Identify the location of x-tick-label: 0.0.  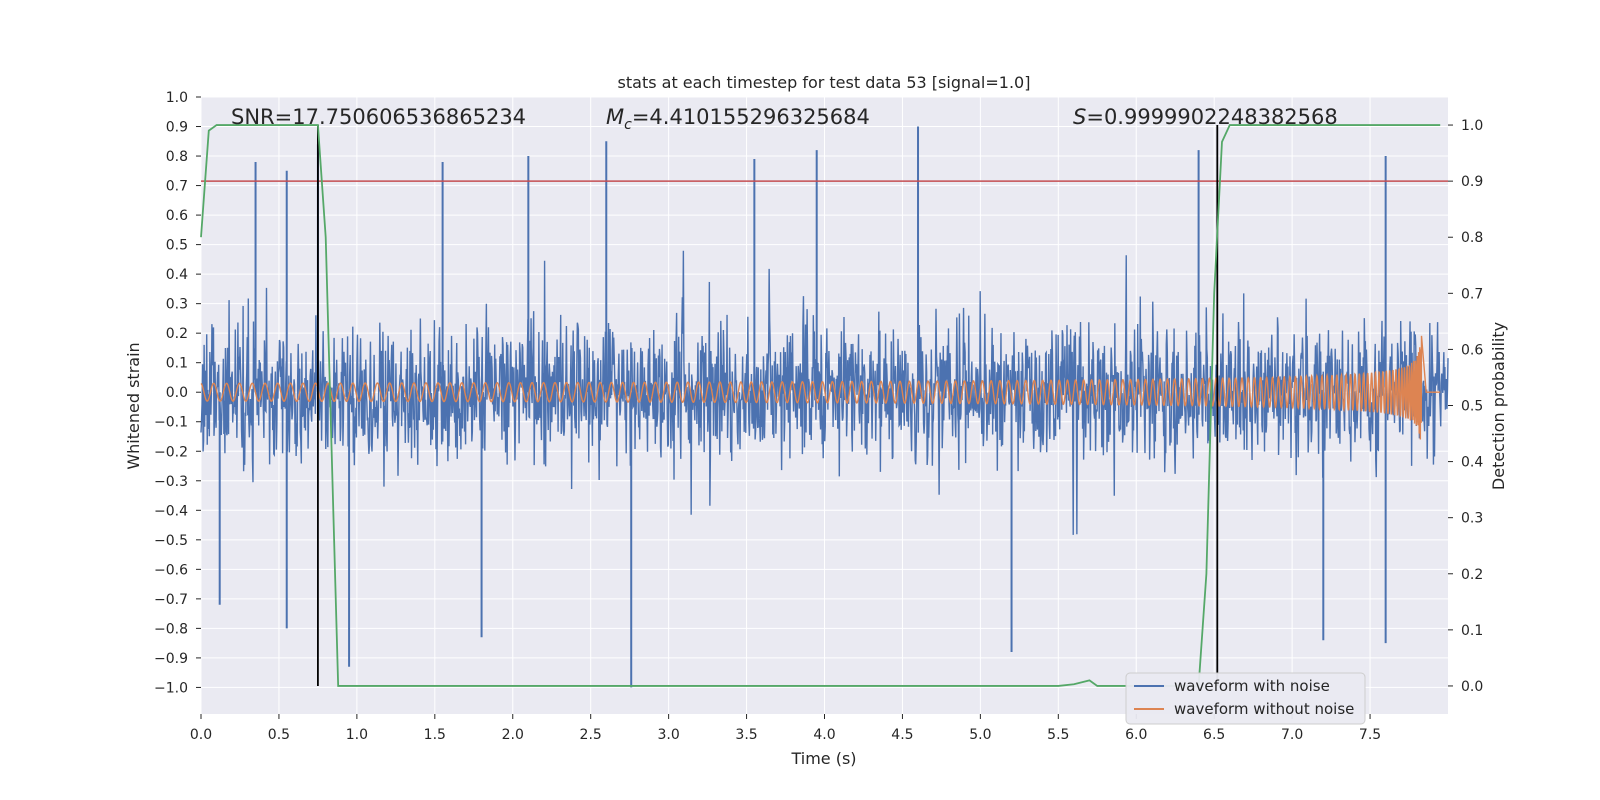
(201, 735).